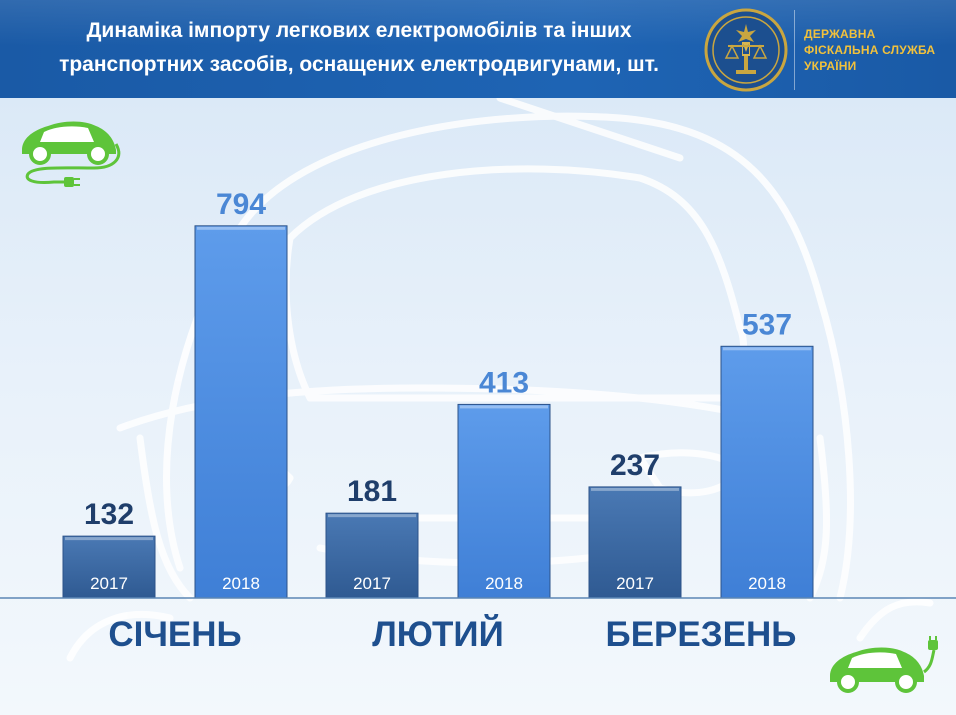 Image resolution: width=956 pixels, height=715 pixels. Describe the element at coordinates (241, 204) in the screenshot. I see `bar-value-label: 794` at that location.